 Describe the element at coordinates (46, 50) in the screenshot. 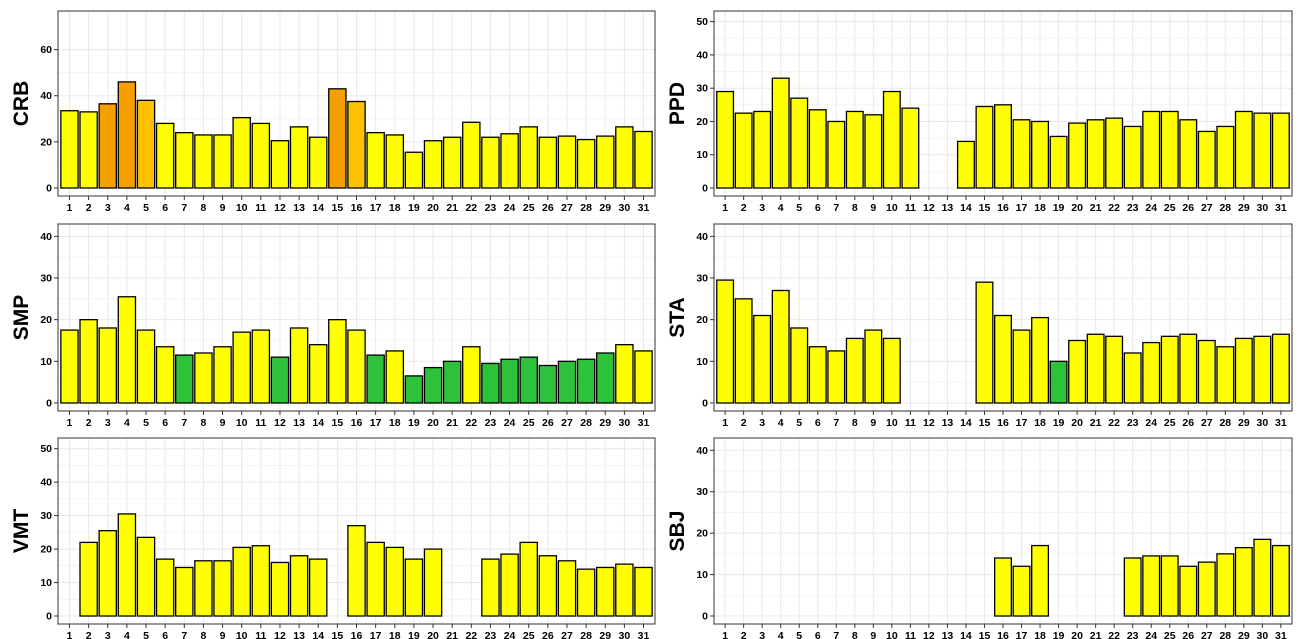

I see `y-tick-label: 60` at that location.